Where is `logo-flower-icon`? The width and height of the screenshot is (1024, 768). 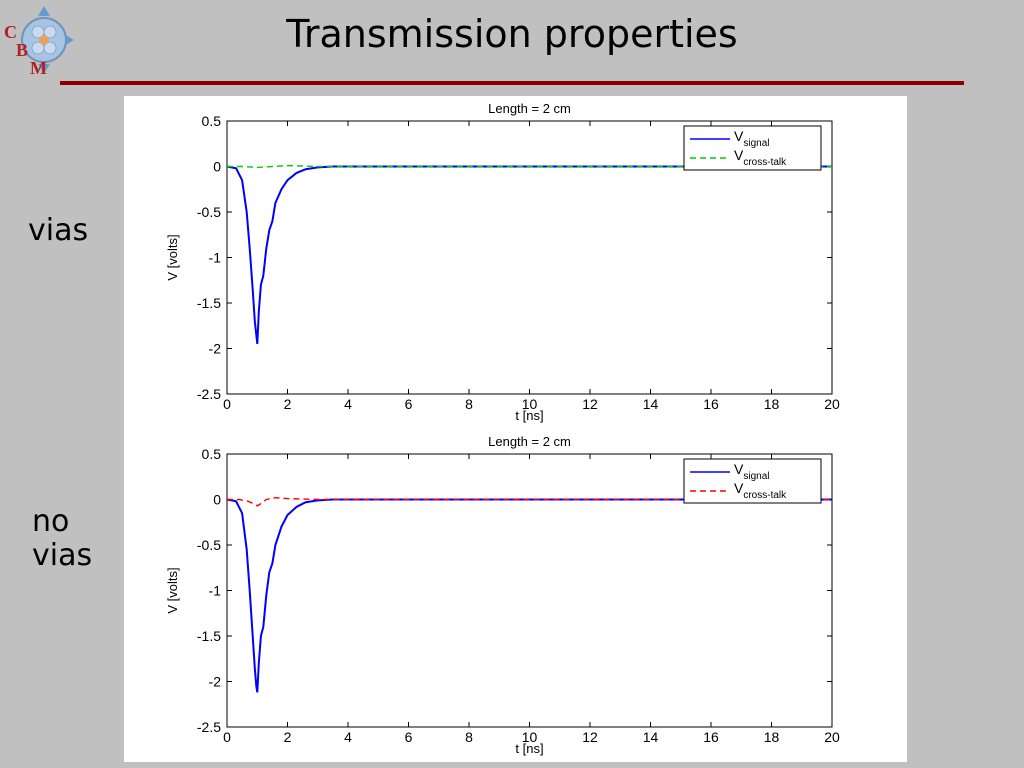 logo-flower-icon is located at coordinates (47, 40).